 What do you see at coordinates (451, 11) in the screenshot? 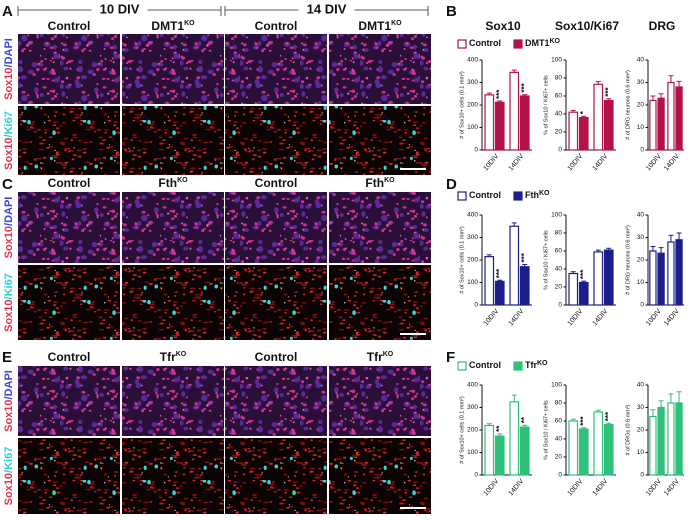
I see `panel-letter: B` at bounding box center [451, 11].